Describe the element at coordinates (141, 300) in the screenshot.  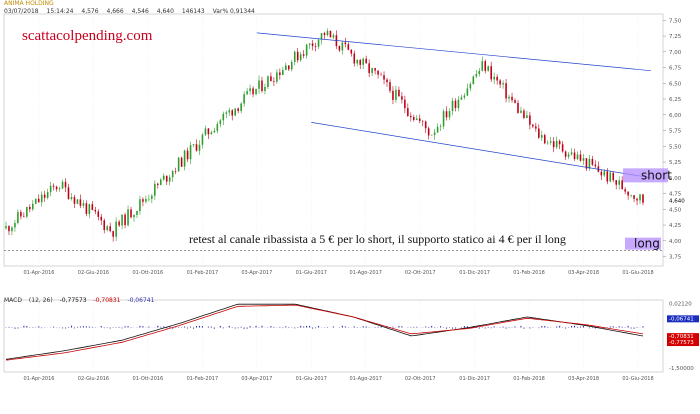
I see `hist-value: -0,06741` at that location.